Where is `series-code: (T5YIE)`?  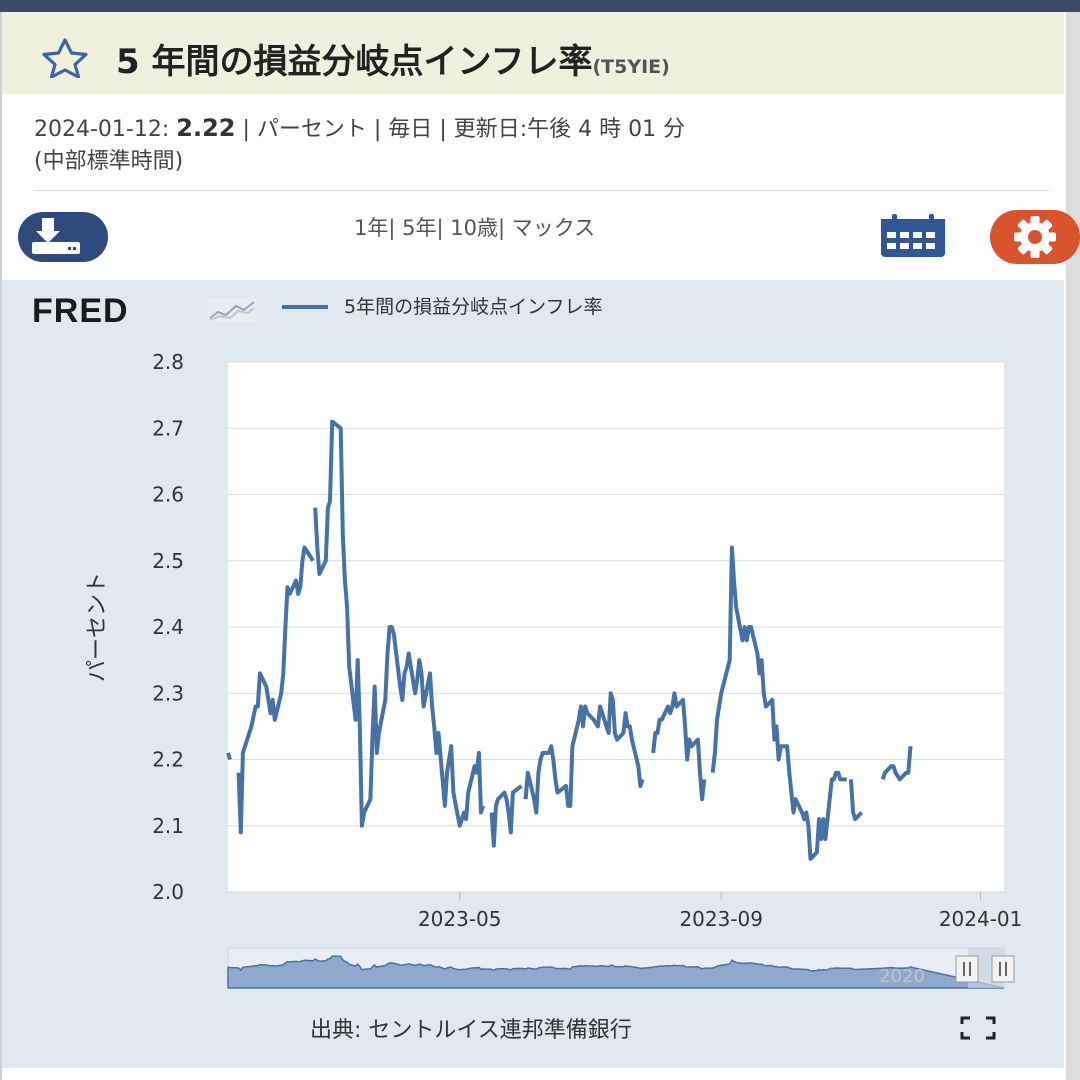
series-code: (T5YIE) is located at coordinates (631, 67).